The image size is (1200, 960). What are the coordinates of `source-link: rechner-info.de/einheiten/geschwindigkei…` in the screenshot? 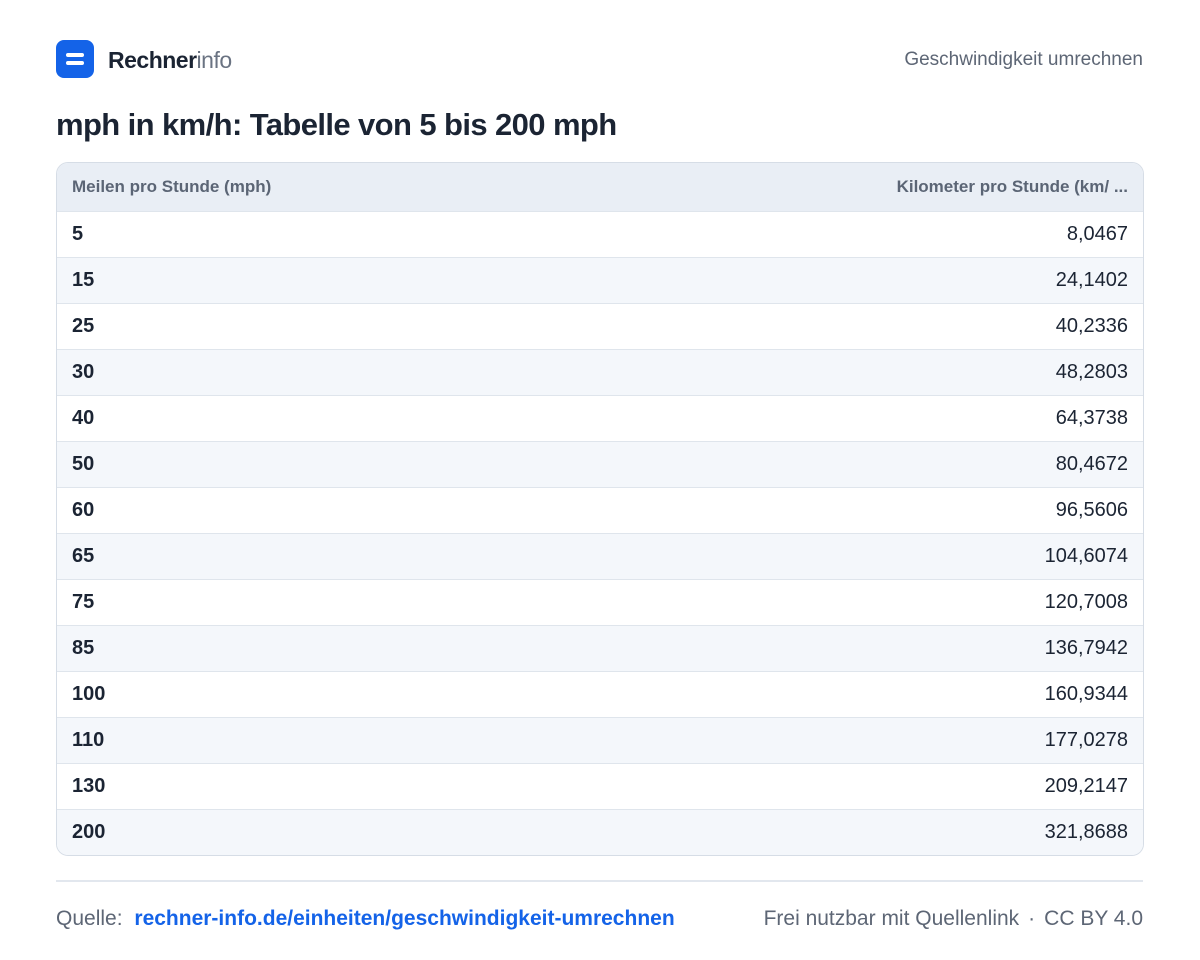 It's located at (404, 918).